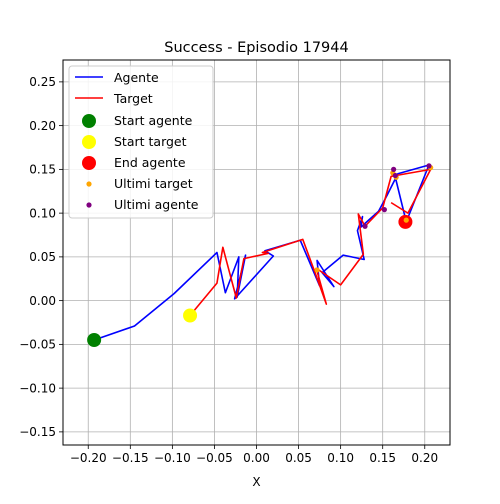  Describe the element at coordinates (156, 204) in the screenshot. I see `legend-label-ultimi-agente: Ultimi agente` at that location.